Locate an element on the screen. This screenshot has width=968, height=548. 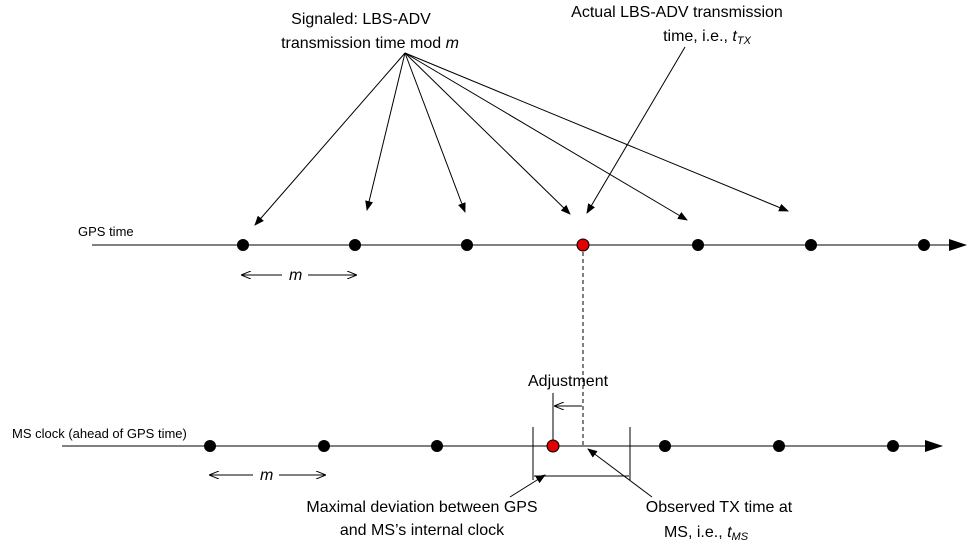
actual-label-line2: time, i.e., tTX is located at coordinates (707, 37).